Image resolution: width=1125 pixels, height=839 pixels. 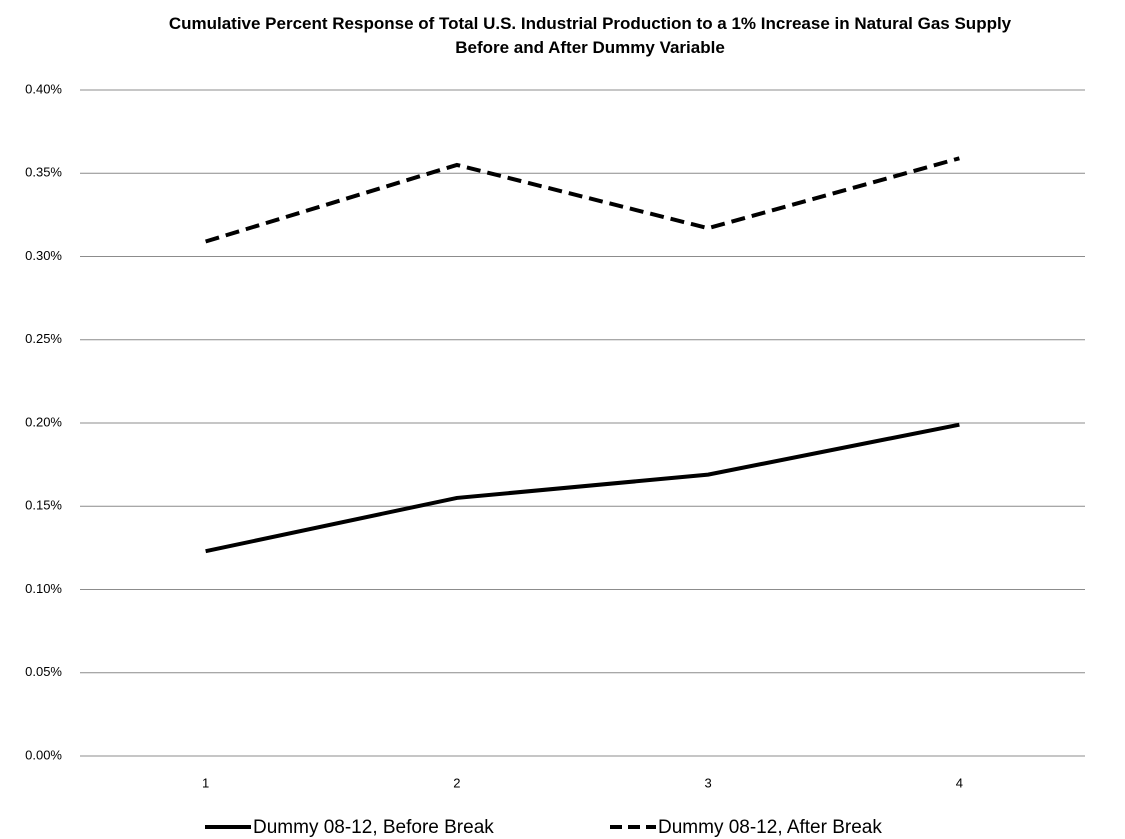 What do you see at coordinates (456, 782) in the screenshot?
I see `x-tick-label: 2` at bounding box center [456, 782].